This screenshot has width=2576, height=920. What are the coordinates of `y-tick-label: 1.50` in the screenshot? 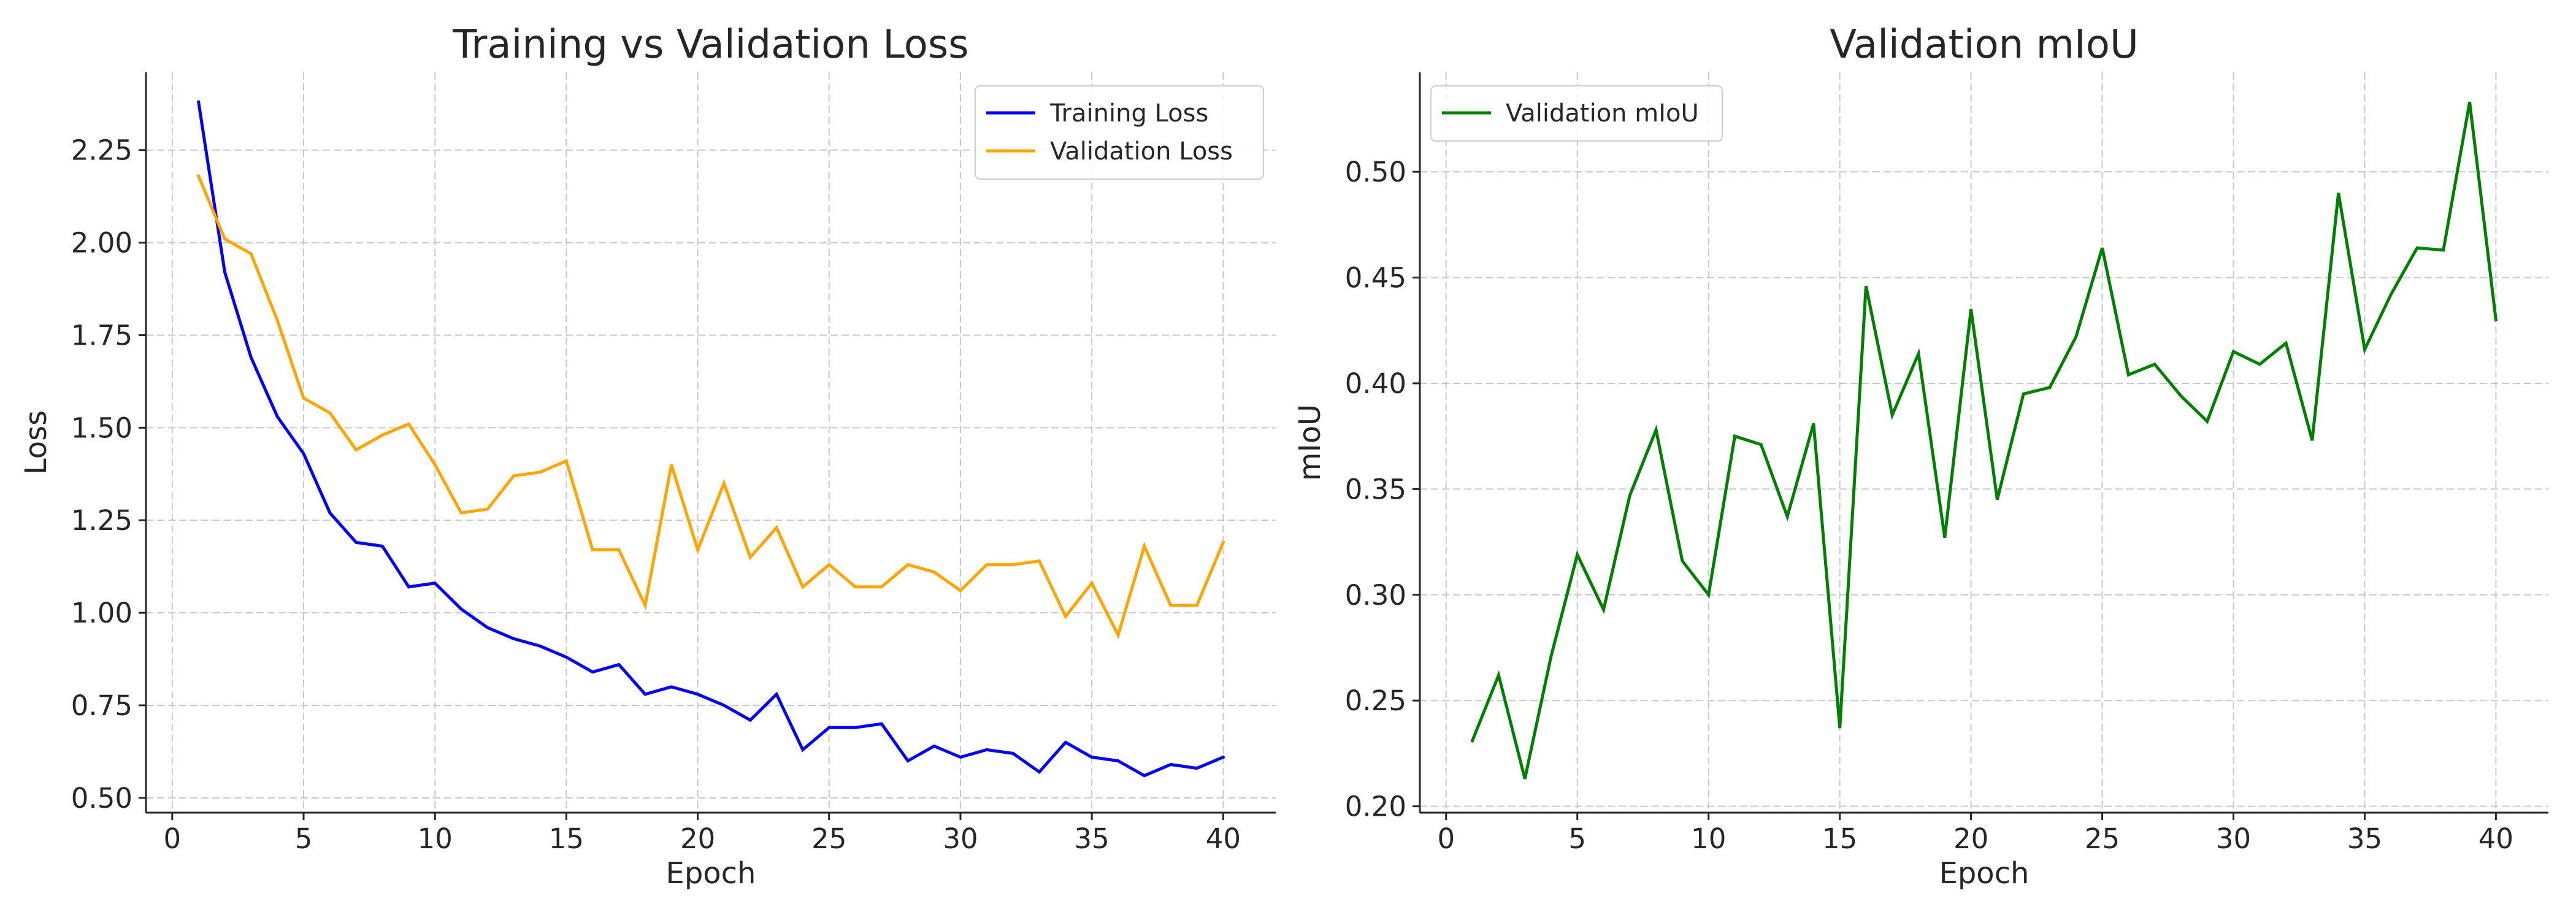 It's located at (101, 428).